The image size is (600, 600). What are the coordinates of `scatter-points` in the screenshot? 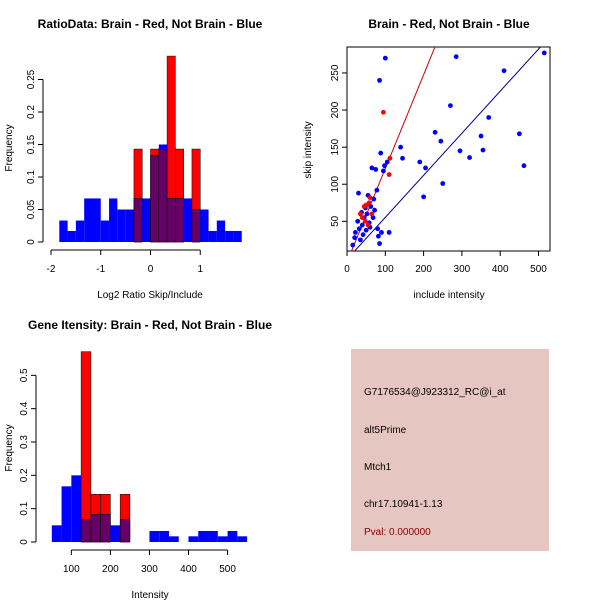 It's located at (448, 149).